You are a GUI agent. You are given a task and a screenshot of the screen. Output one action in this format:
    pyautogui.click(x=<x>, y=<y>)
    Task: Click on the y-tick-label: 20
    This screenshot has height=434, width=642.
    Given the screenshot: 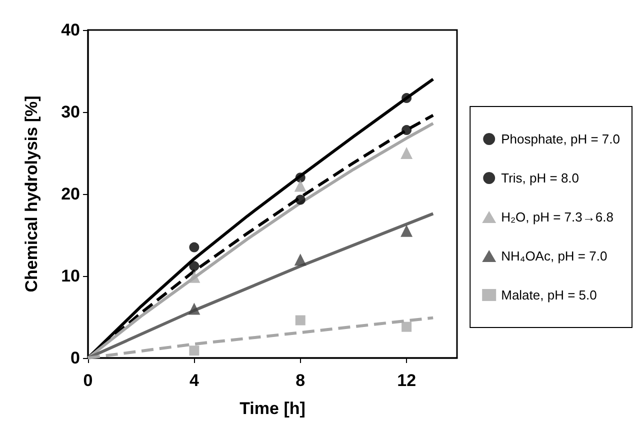 What is the action you would take?
    pyautogui.click(x=70, y=194)
    